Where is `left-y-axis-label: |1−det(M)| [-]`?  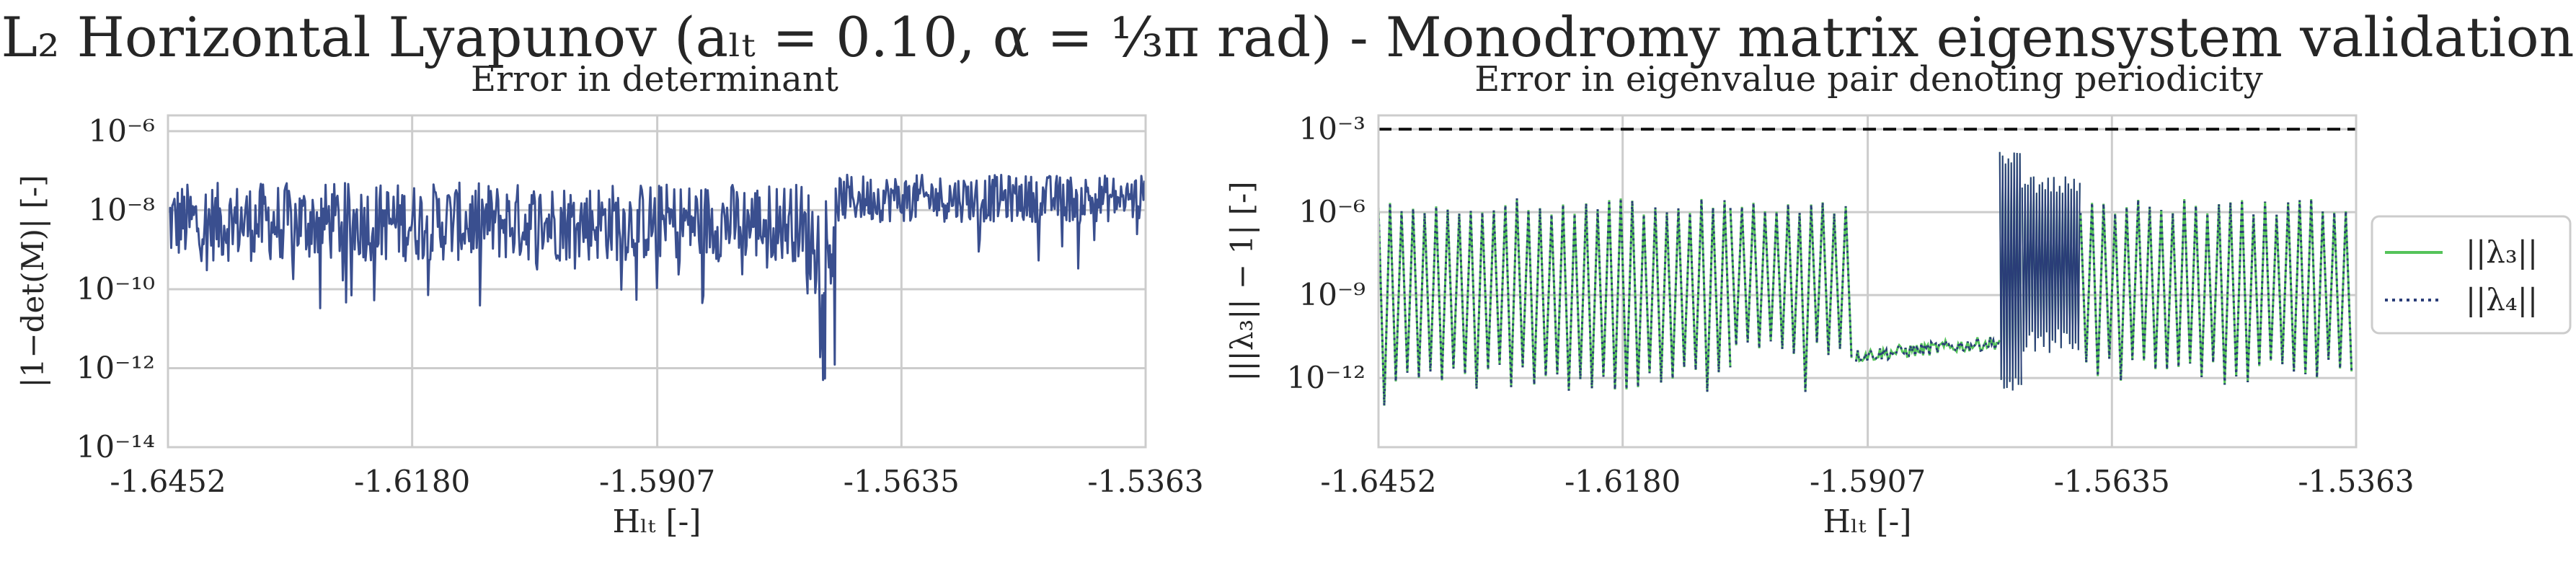 left-y-axis-label: |1−det(M)| [-] is located at coordinates (32, 281).